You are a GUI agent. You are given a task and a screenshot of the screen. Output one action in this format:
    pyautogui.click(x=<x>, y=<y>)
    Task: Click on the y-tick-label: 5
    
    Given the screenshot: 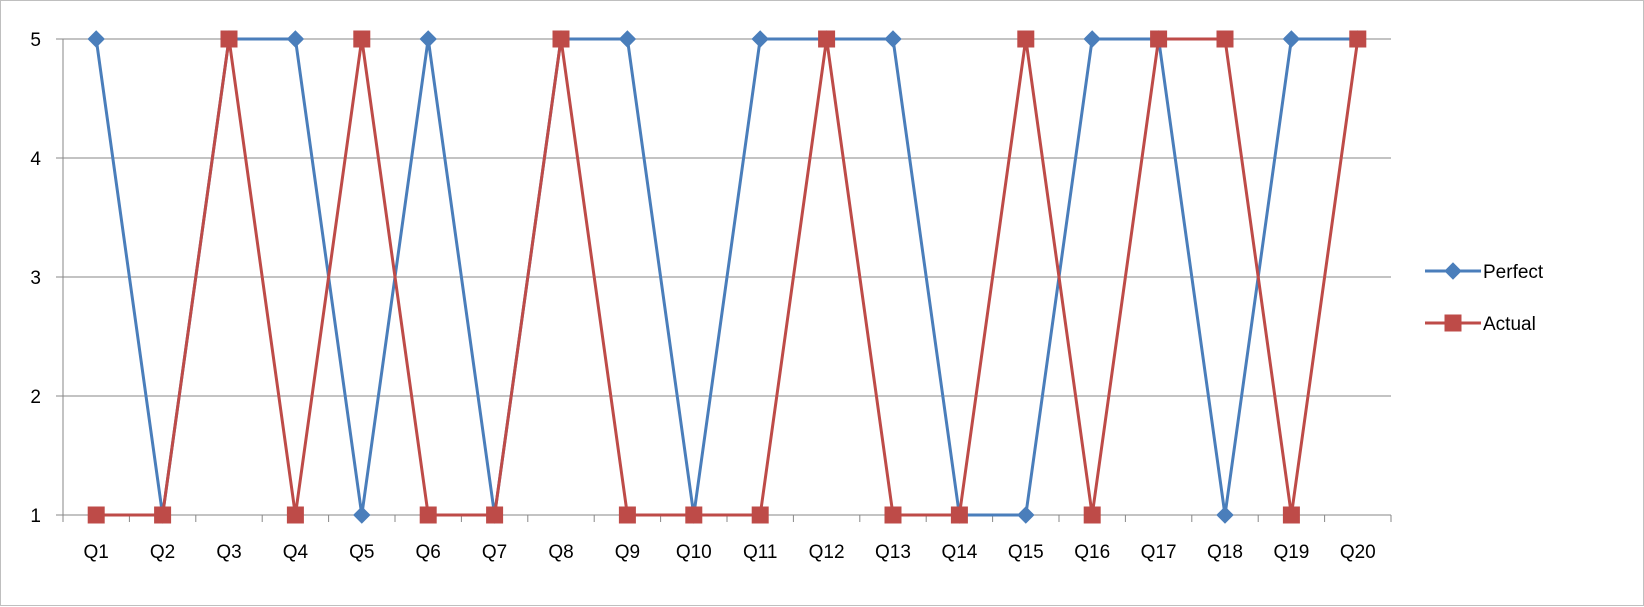 What is the action you would take?
    pyautogui.click(x=35, y=40)
    